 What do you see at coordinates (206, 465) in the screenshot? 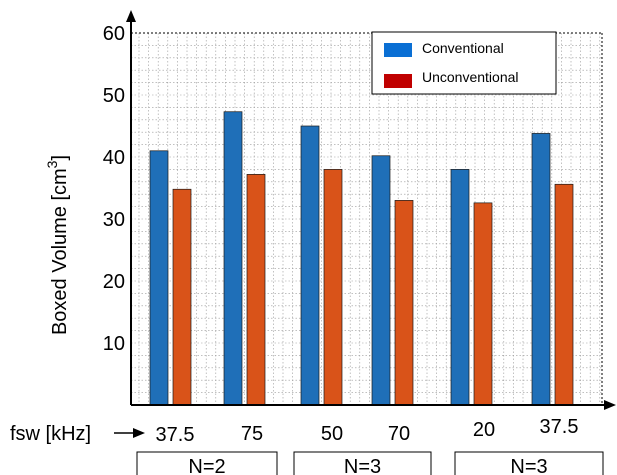
I see `group-label: N=2` at bounding box center [206, 465].